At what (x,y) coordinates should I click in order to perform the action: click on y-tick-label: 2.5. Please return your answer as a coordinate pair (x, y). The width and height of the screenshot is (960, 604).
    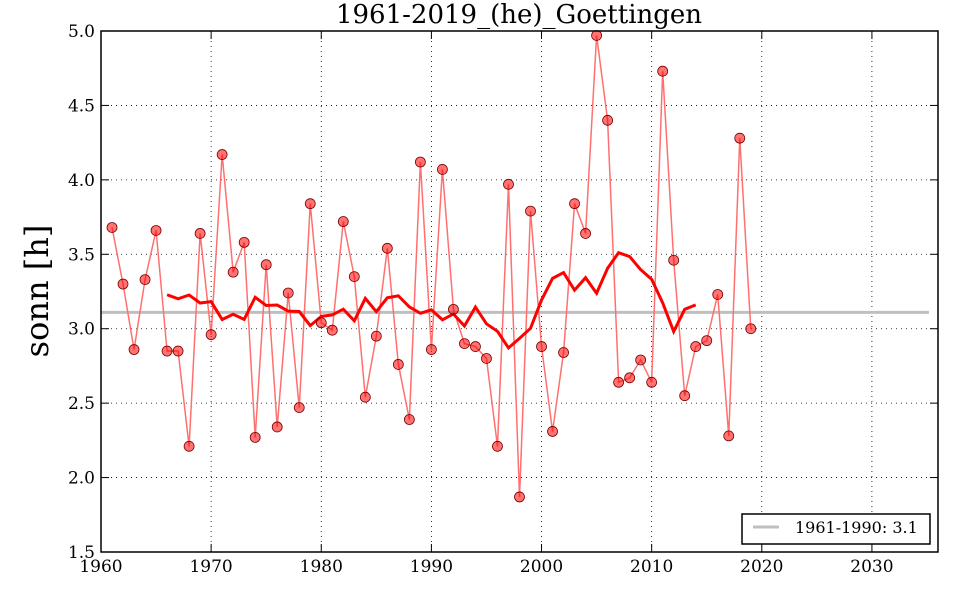
    Looking at the image, I should click on (81, 404).